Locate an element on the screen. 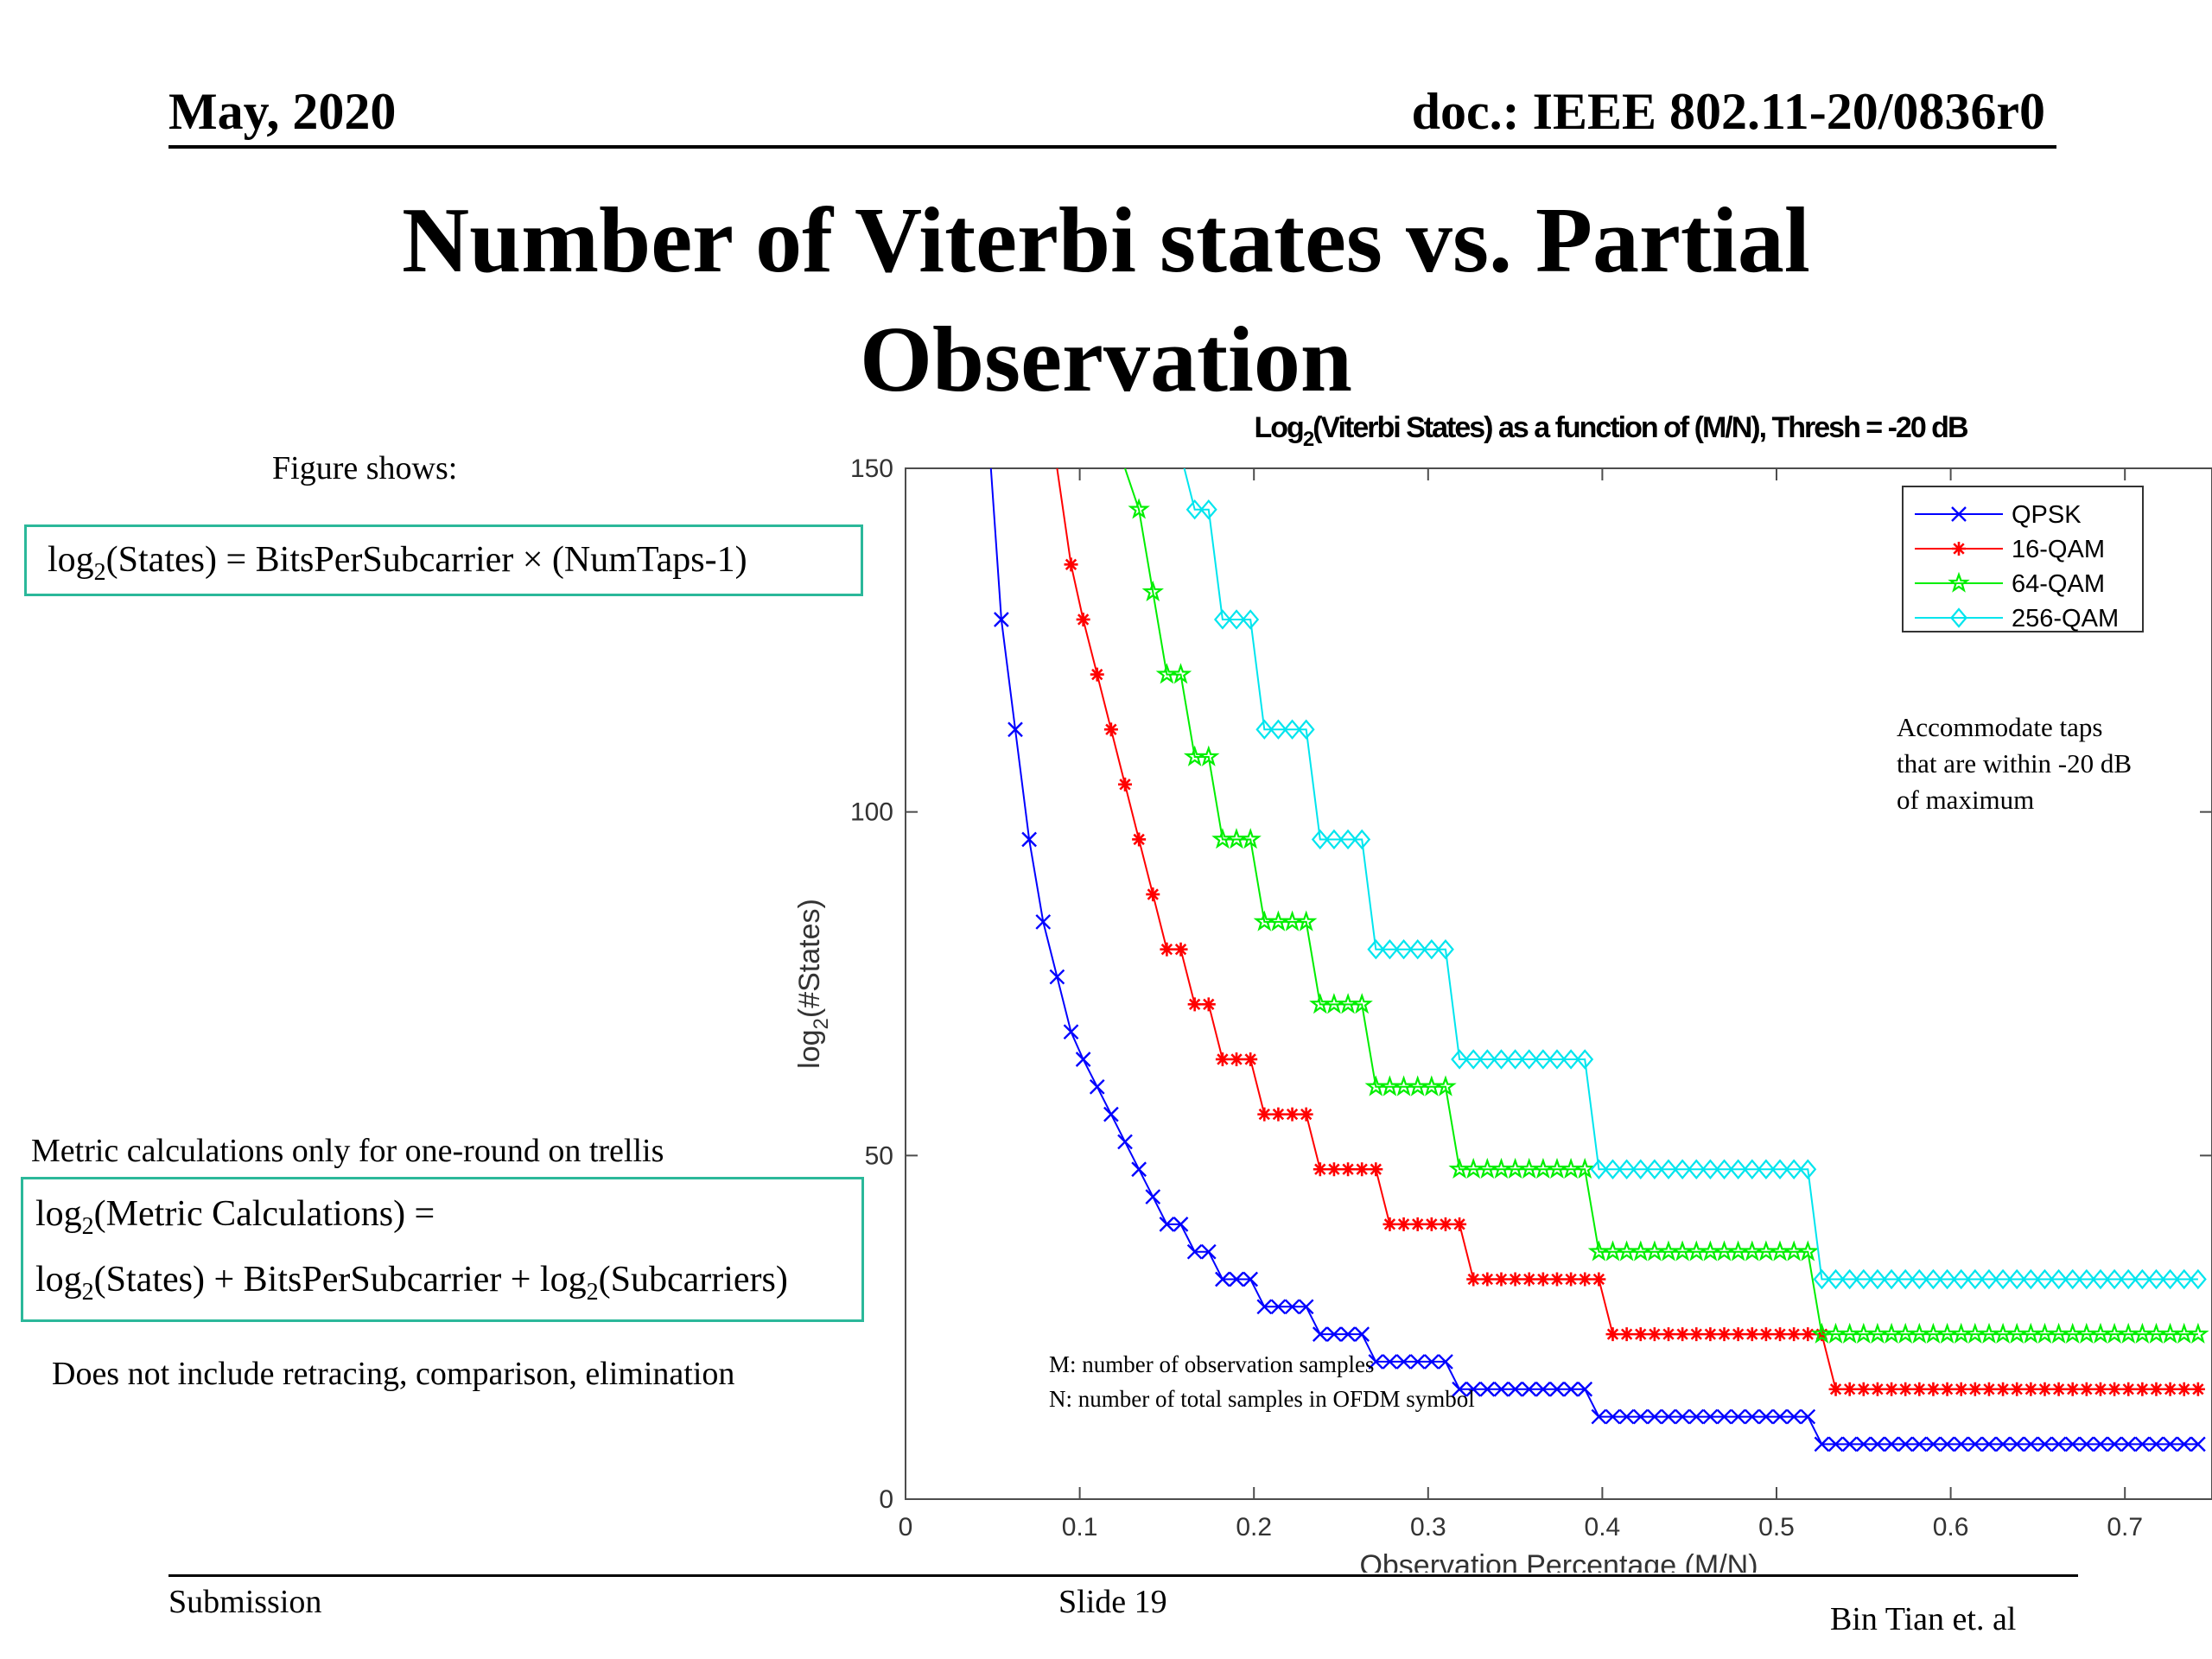 This screenshot has height=1659, width=2212. metric-formula-rhs-log-base: 2 is located at coordinates (87, 1292).